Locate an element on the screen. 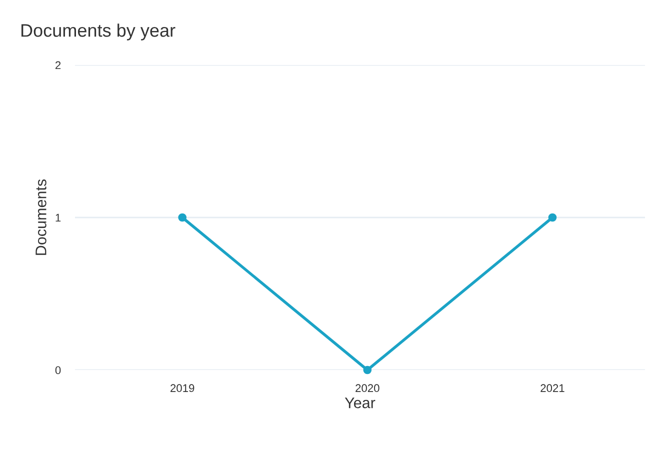 The width and height of the screenshot is (668, 458). y-axis-title: Documents is located at coordinates (41, 217).